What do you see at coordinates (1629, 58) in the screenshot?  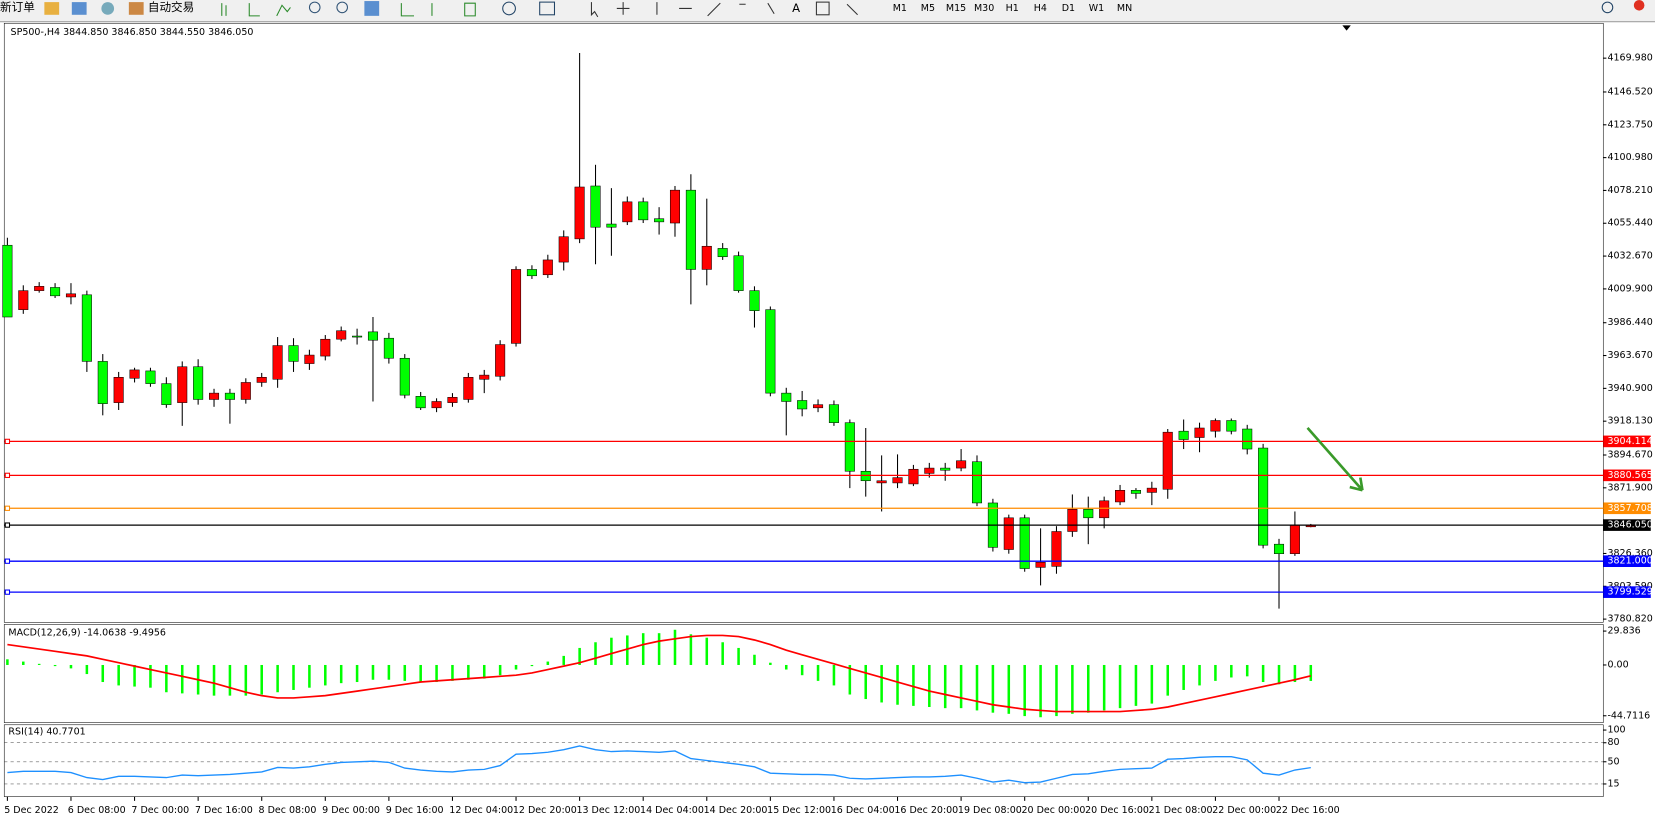 I see `y-tick-label: 4169.980` at bounding box center [1629, 58].